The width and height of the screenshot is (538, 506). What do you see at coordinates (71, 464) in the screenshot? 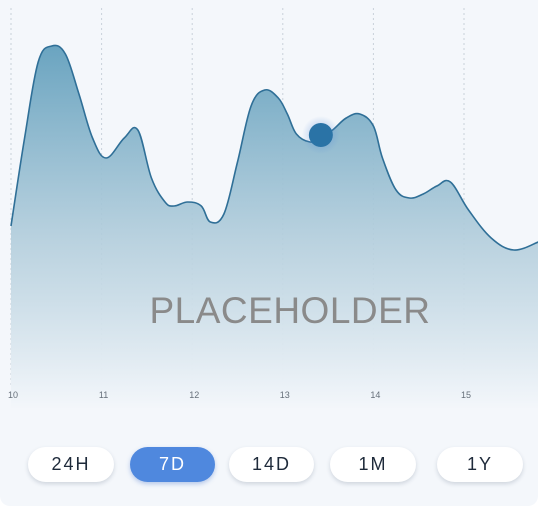
I see `range-button-24h: 24H` at bounding box center [71, 464].